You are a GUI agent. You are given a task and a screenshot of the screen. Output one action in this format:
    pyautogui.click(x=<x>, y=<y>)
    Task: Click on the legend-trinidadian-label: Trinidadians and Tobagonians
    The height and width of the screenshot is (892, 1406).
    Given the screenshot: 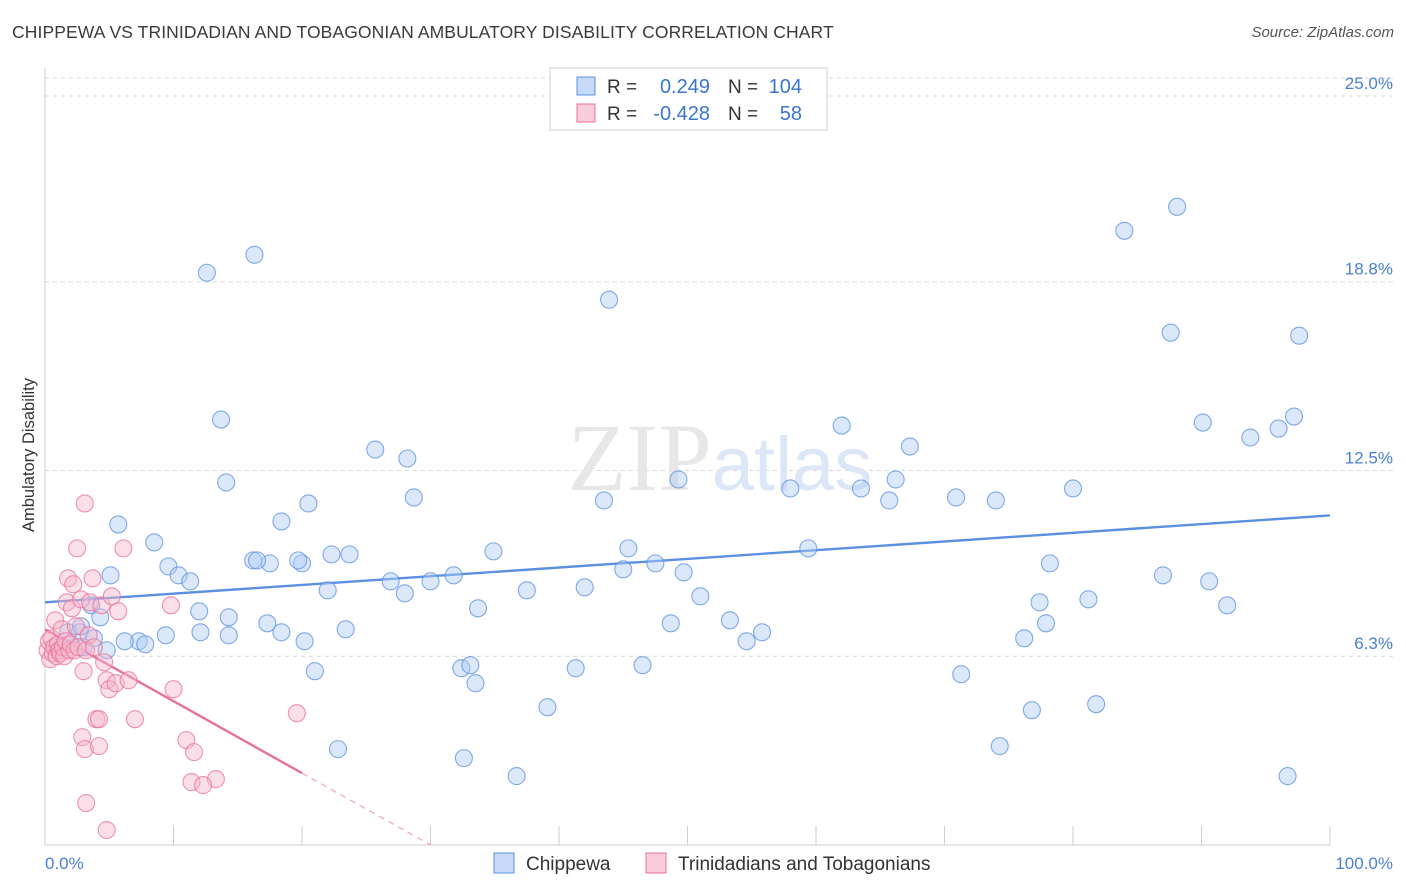 What is the action you would take?
    pyautogui.click(x=804, y=864)
    